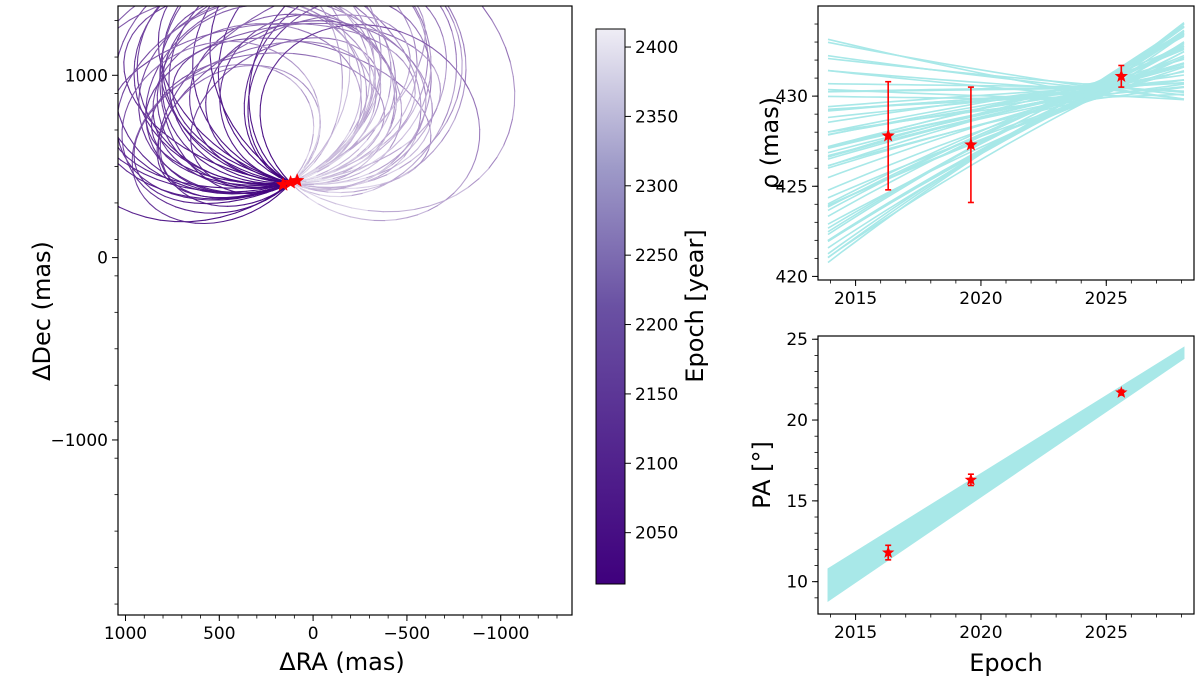 This screenshot has height=682, width=1200. I want to click on separation-ytick-label: 420, so click(792, 277).